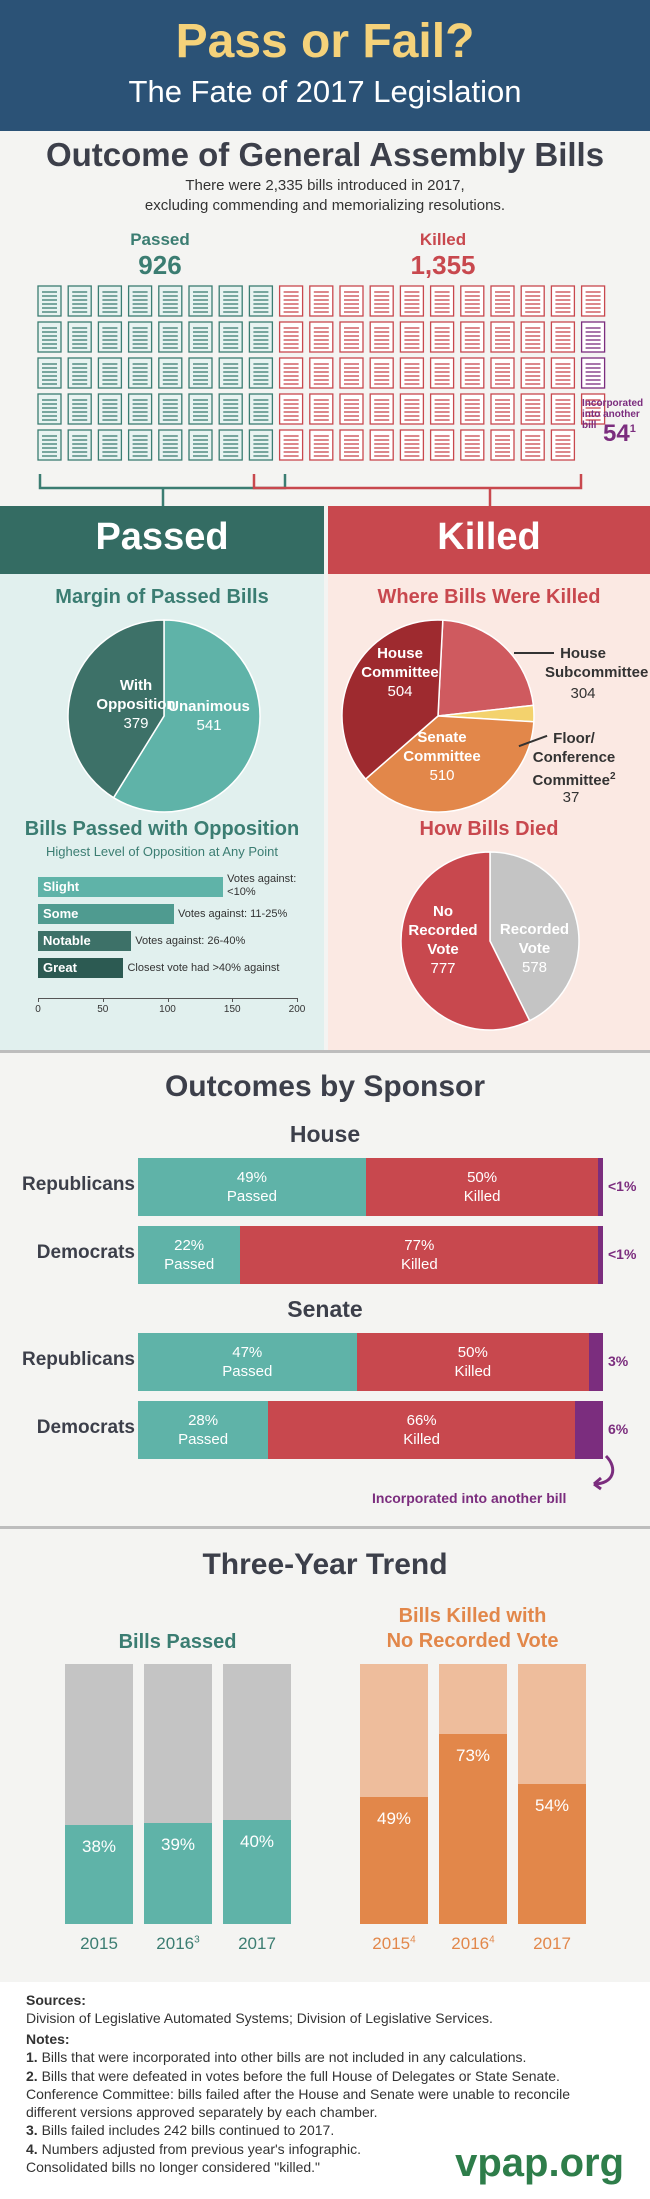 The height and width of the screenshot is (2199, 650). Describe the element at coordinates (209, 716) in the screenshot. I see `pie-label-unanimous: Unanimous 541` at that location.